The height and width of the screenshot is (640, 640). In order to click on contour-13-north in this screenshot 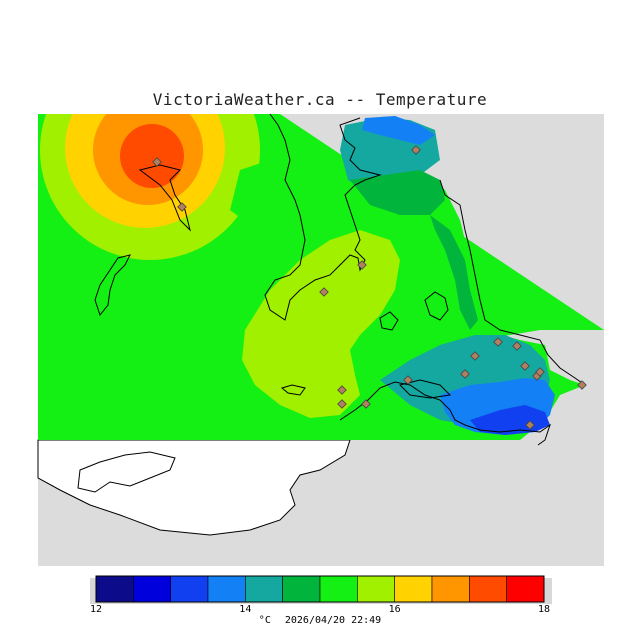, I will do `click(398, 130)`.